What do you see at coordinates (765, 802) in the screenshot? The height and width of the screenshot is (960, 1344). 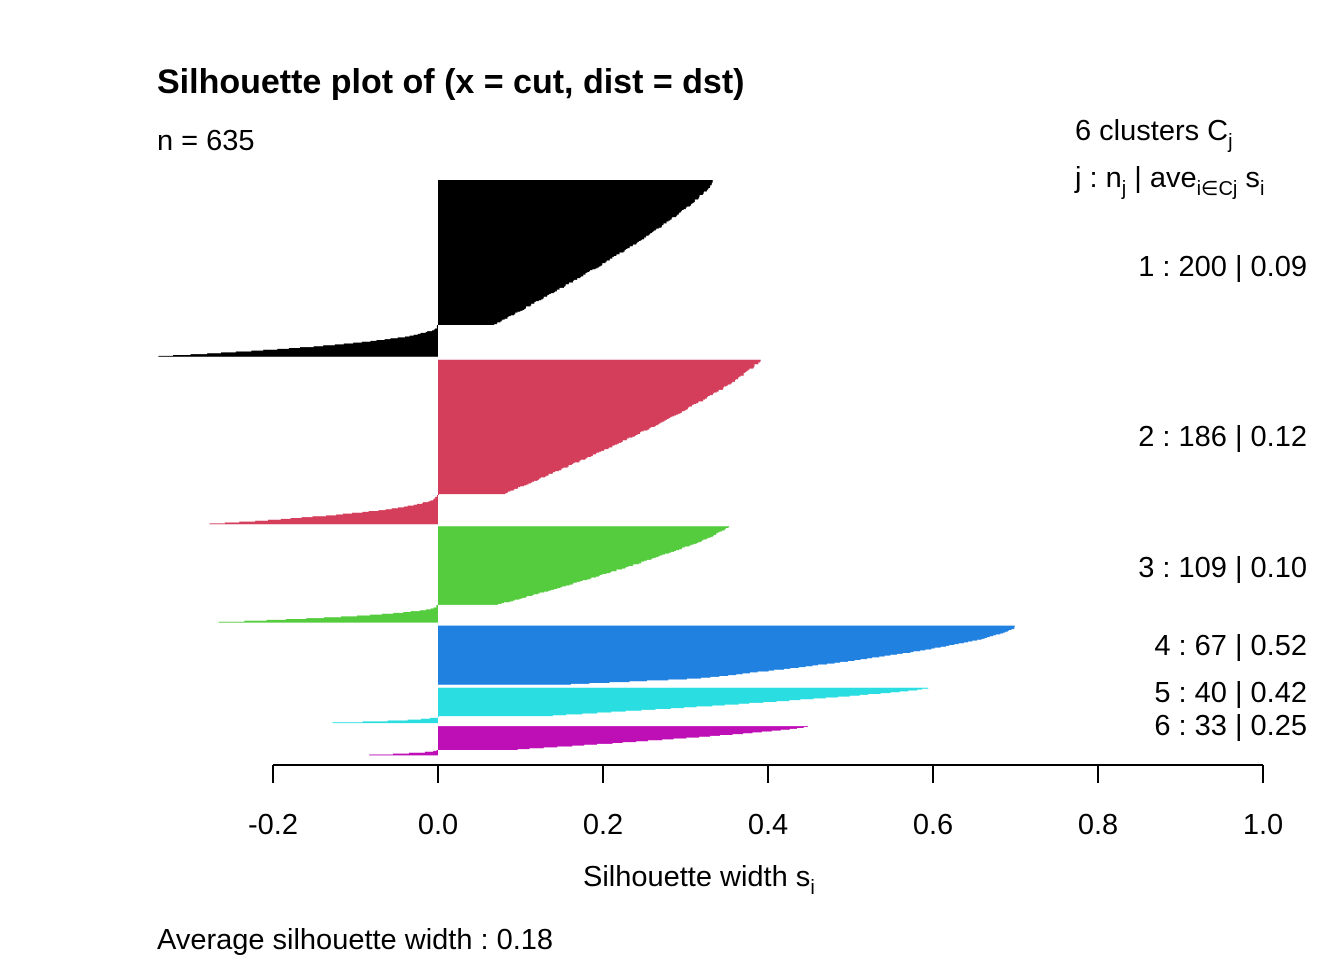 I see `x-axis: -0.2 0.0 0.2 0.4 0.6 0.8 1.0` at bounding box center [765, 802].